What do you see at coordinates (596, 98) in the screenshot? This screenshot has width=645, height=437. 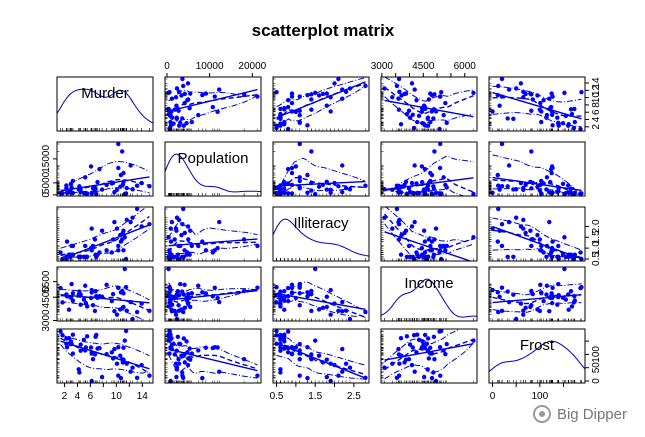 I see `tick-label: 10` at bounding box center [596, 98].